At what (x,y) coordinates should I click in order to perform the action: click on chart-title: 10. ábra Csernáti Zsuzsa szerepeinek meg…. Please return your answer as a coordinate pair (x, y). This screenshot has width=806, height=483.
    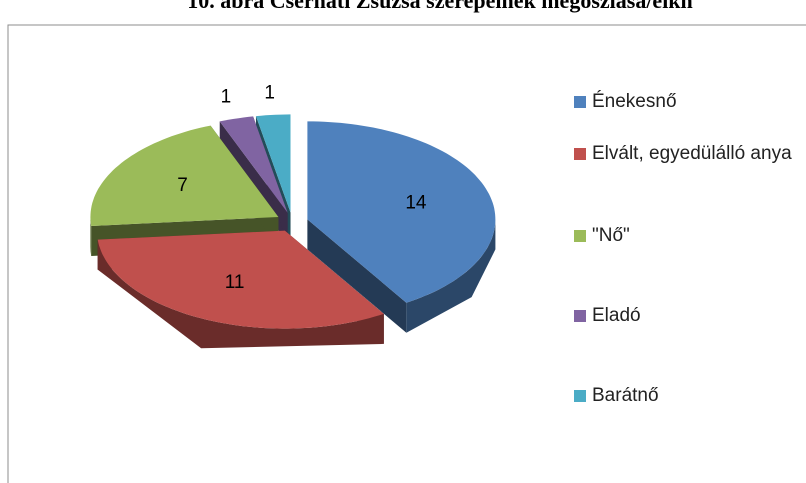
    Looking at the image, I should click on (440, 6).